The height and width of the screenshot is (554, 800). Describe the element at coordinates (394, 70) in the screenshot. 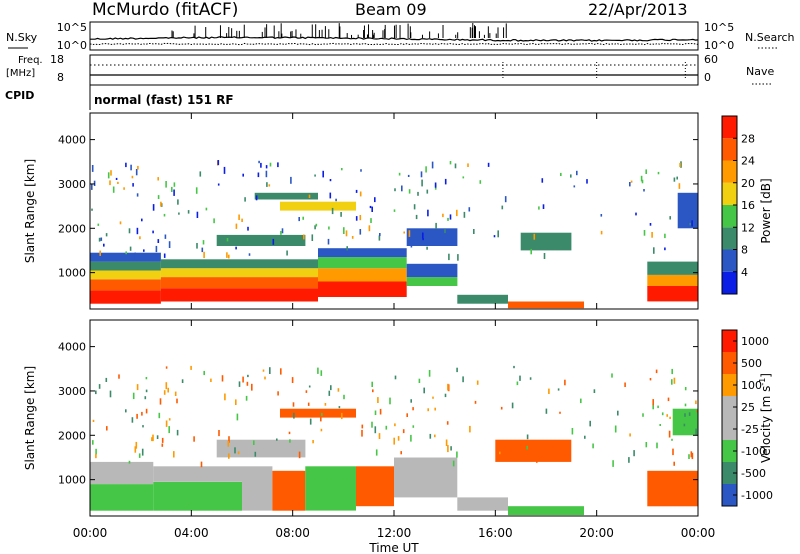

I see `freq-panel` at that location.